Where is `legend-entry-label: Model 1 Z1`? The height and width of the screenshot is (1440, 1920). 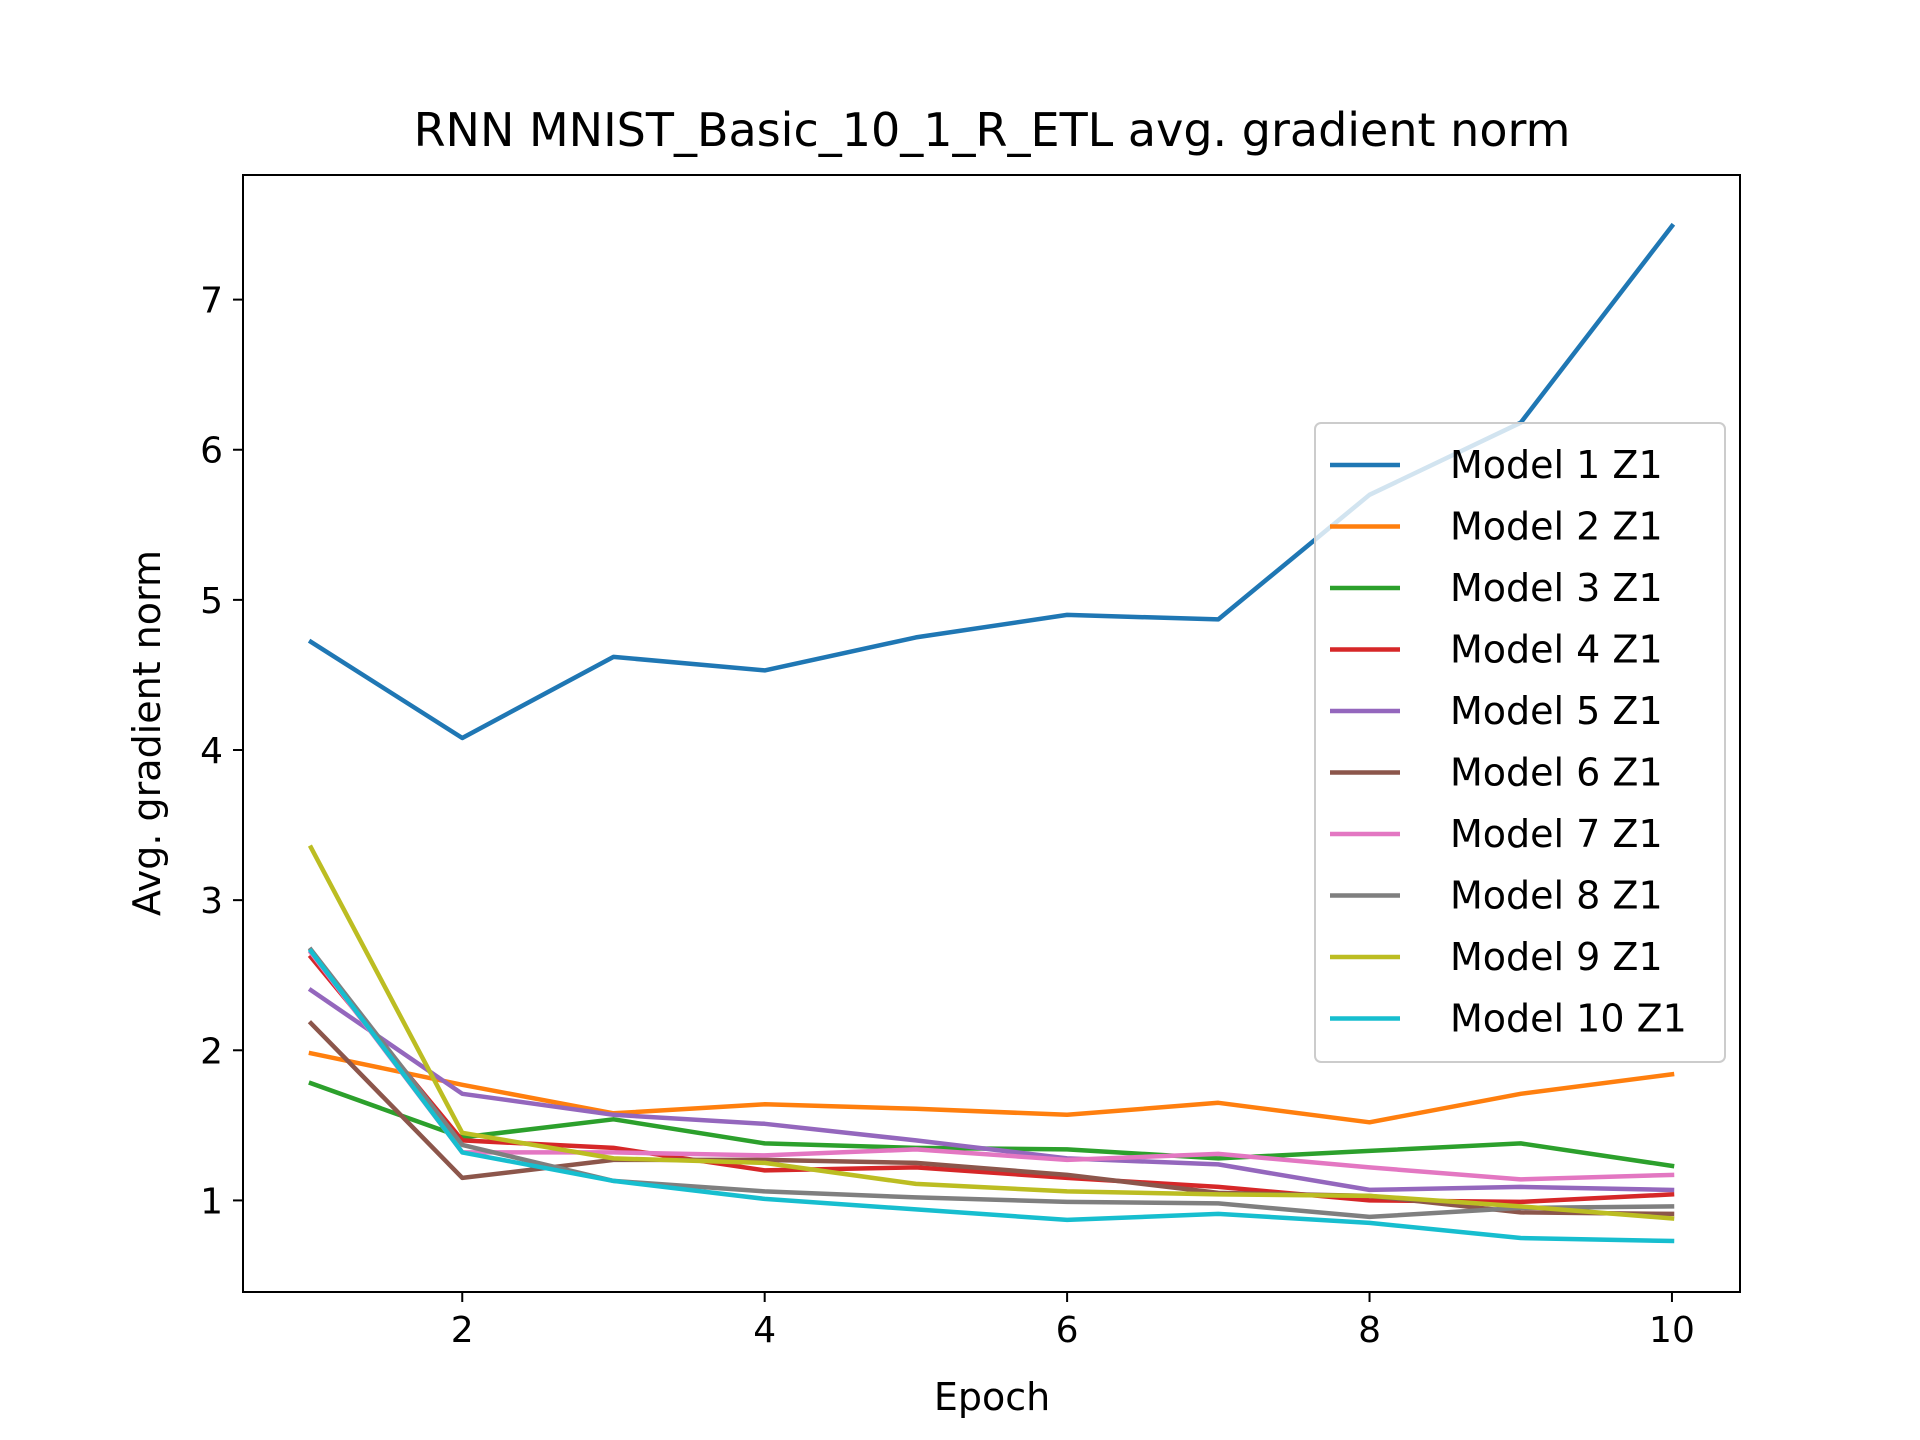
legend-entry-label: Model 1 Z1 is located at coordinates (1556, 465).